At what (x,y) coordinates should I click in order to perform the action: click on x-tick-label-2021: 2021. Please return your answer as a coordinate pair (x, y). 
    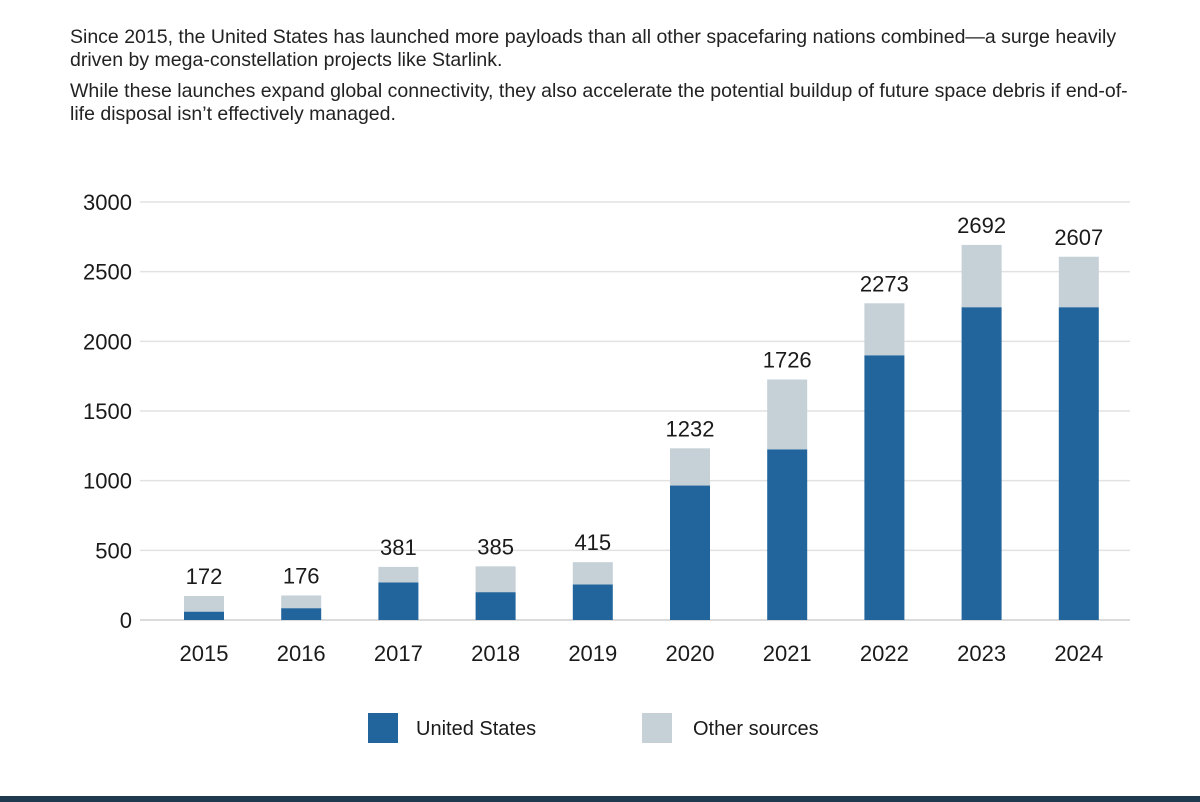
    Looking at the image, I should click on (787, 653).